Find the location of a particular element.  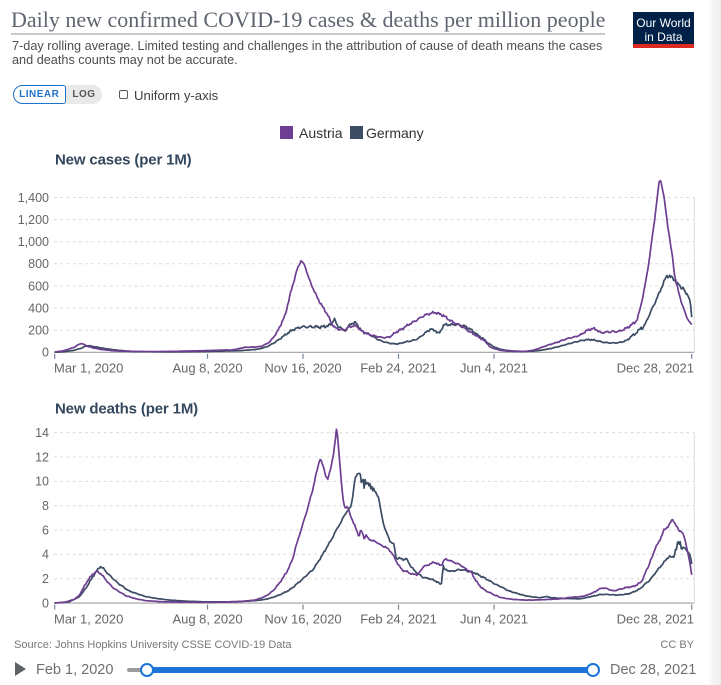

svg-text: 400 is located at coordinates (38, 308).